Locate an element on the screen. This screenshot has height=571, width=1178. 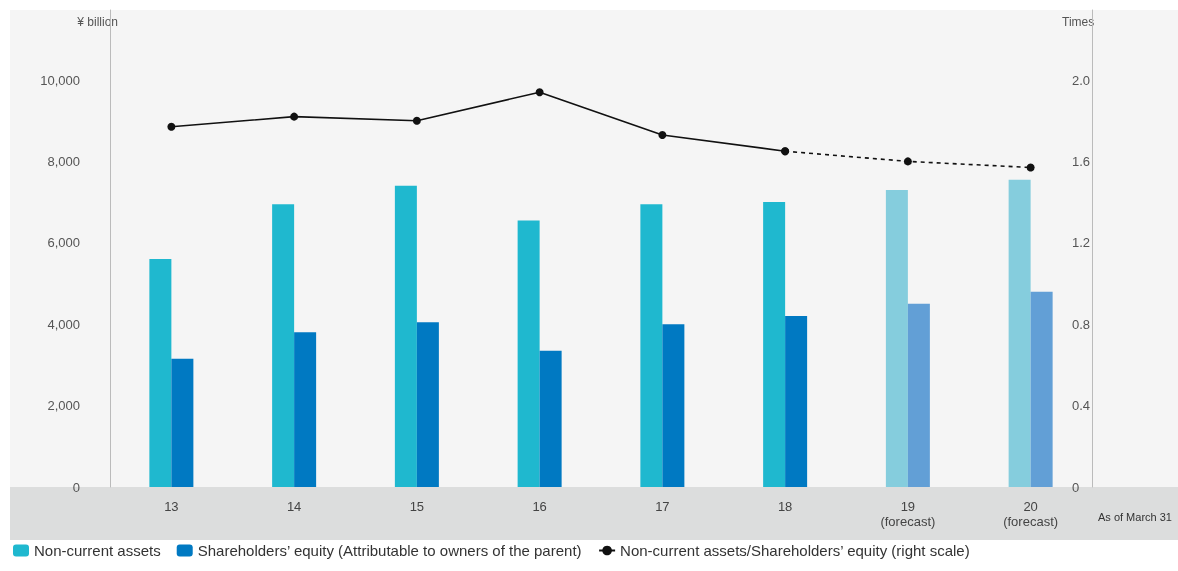
x-tick-label: 16 is located at coordinates (539, 506).